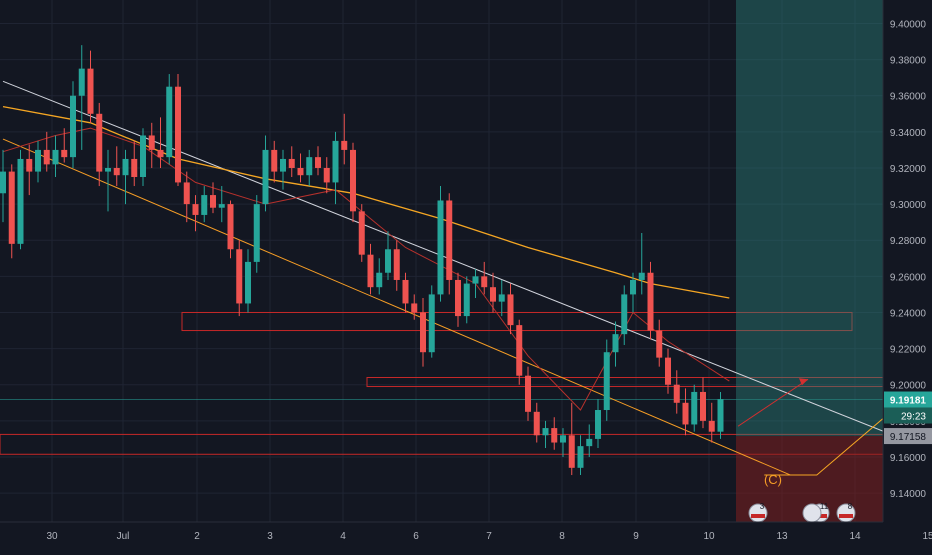  I want to click on flag-icon, so click(758, 513).